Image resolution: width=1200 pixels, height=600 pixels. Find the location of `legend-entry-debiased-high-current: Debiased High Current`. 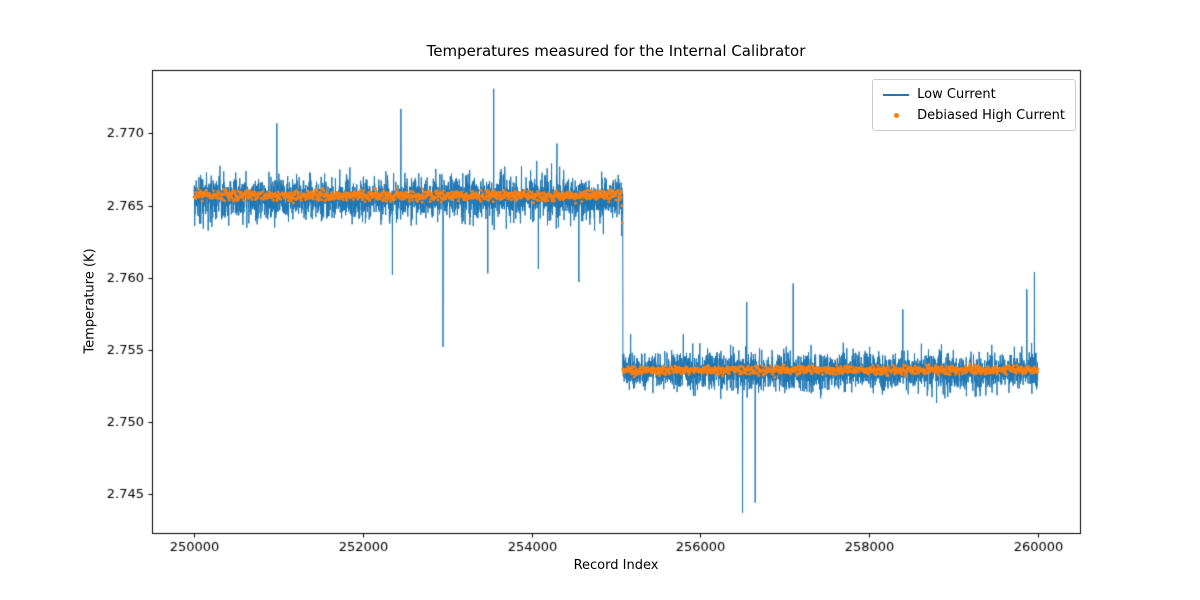

legend-entry-debiased-high-current: Debiased High Current is located at coordinates (974, 115).